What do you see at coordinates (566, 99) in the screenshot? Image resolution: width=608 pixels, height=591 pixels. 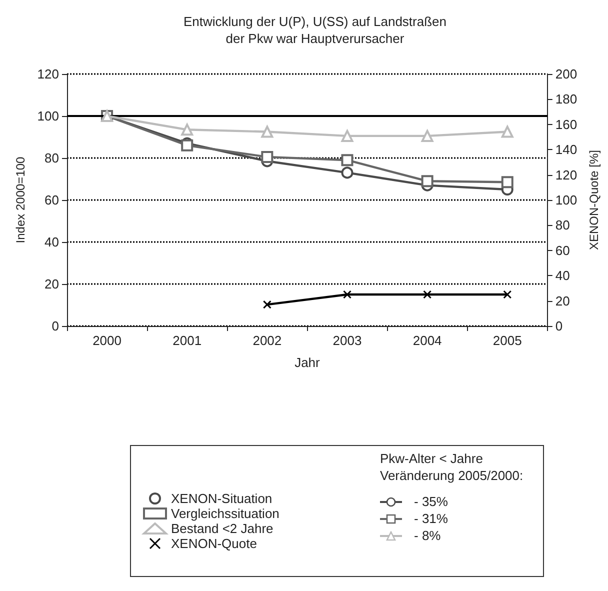 I see `y2-tick-label: 180` at bounding box center [566, 99].